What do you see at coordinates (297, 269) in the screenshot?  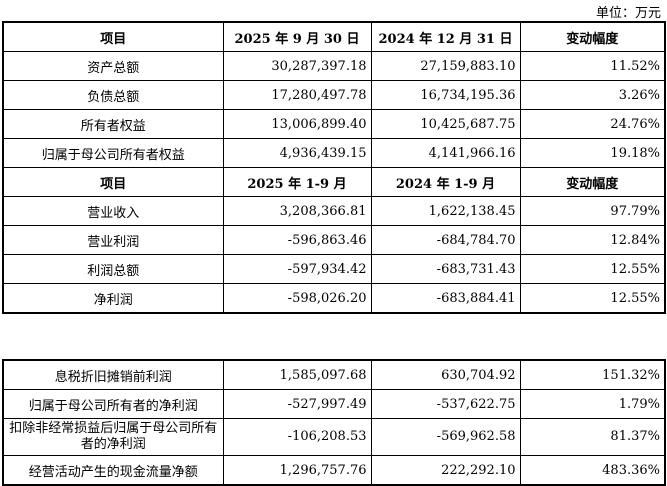 I see `cell-value: -597,934.42` at bounding box center [297, 269].